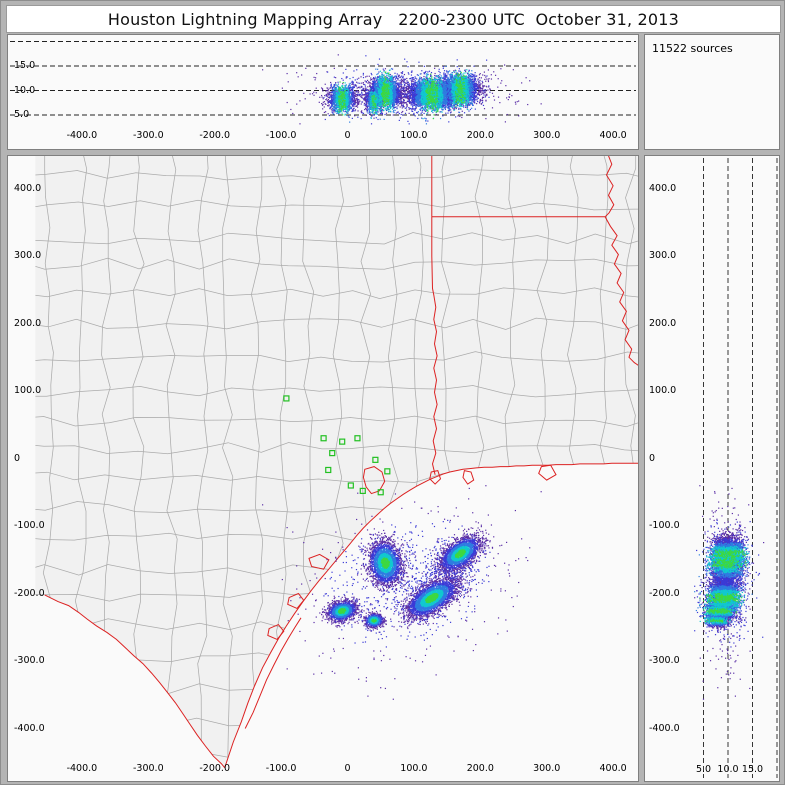  Describe the element at coordinates (712, 92) in the screenshot. I see `sources-count-panel: 11522 sources` at that location.